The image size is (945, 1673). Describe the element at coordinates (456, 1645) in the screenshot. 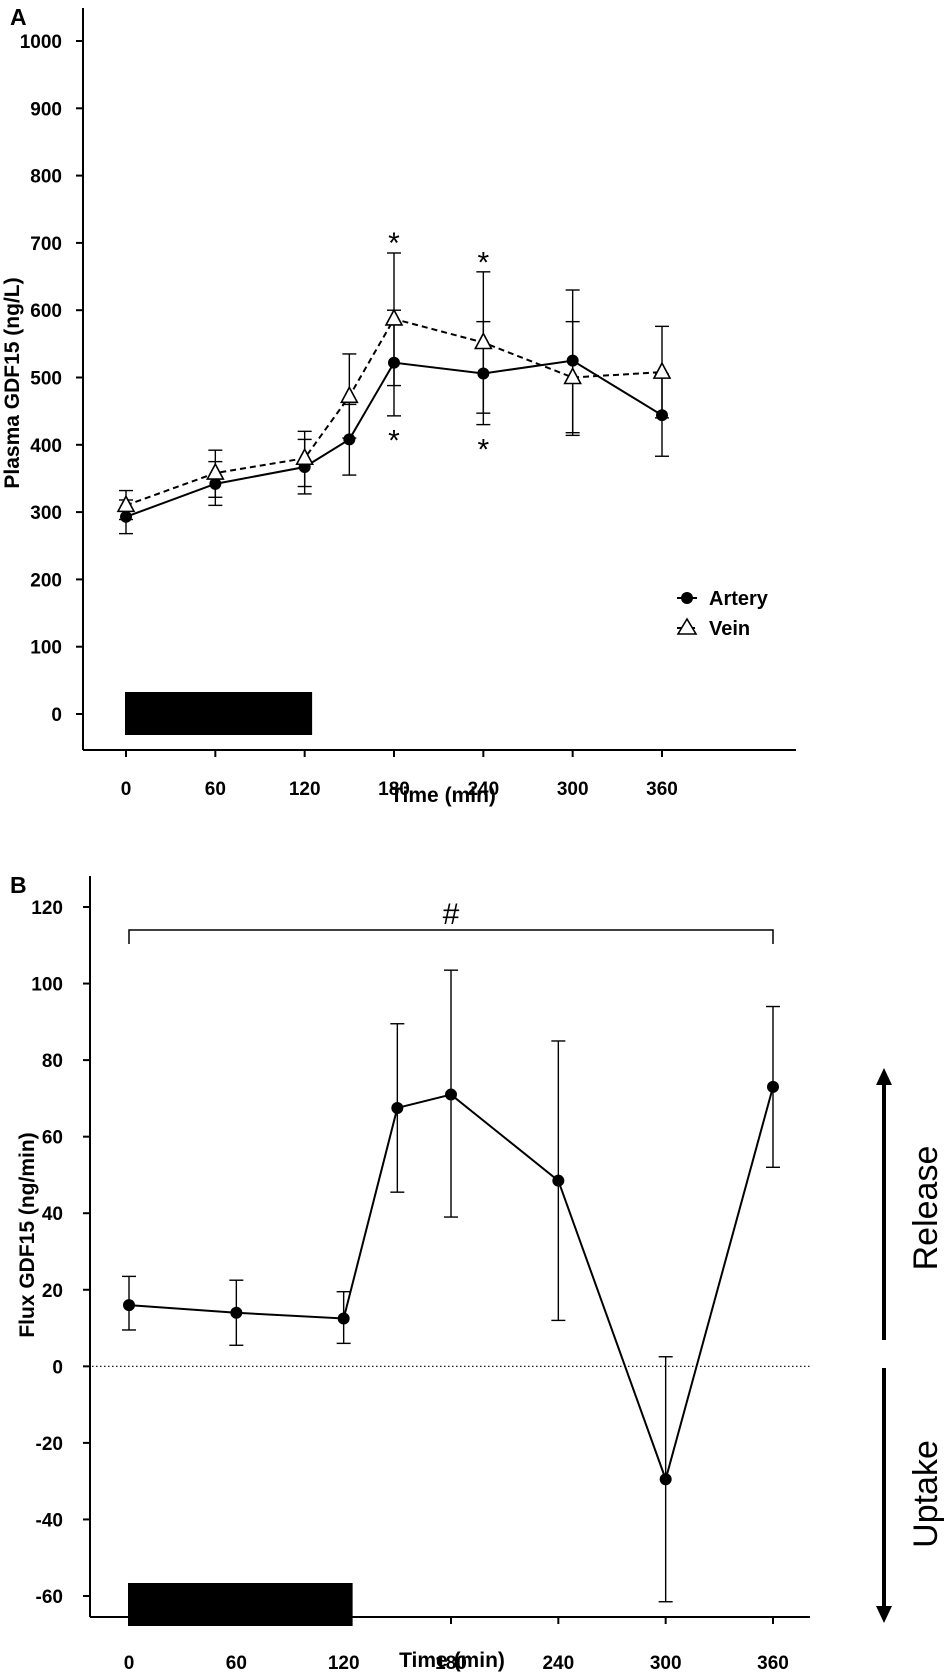

I see `panel-b-x-ticks: 0 60 120 180 240 300 360` at that location.